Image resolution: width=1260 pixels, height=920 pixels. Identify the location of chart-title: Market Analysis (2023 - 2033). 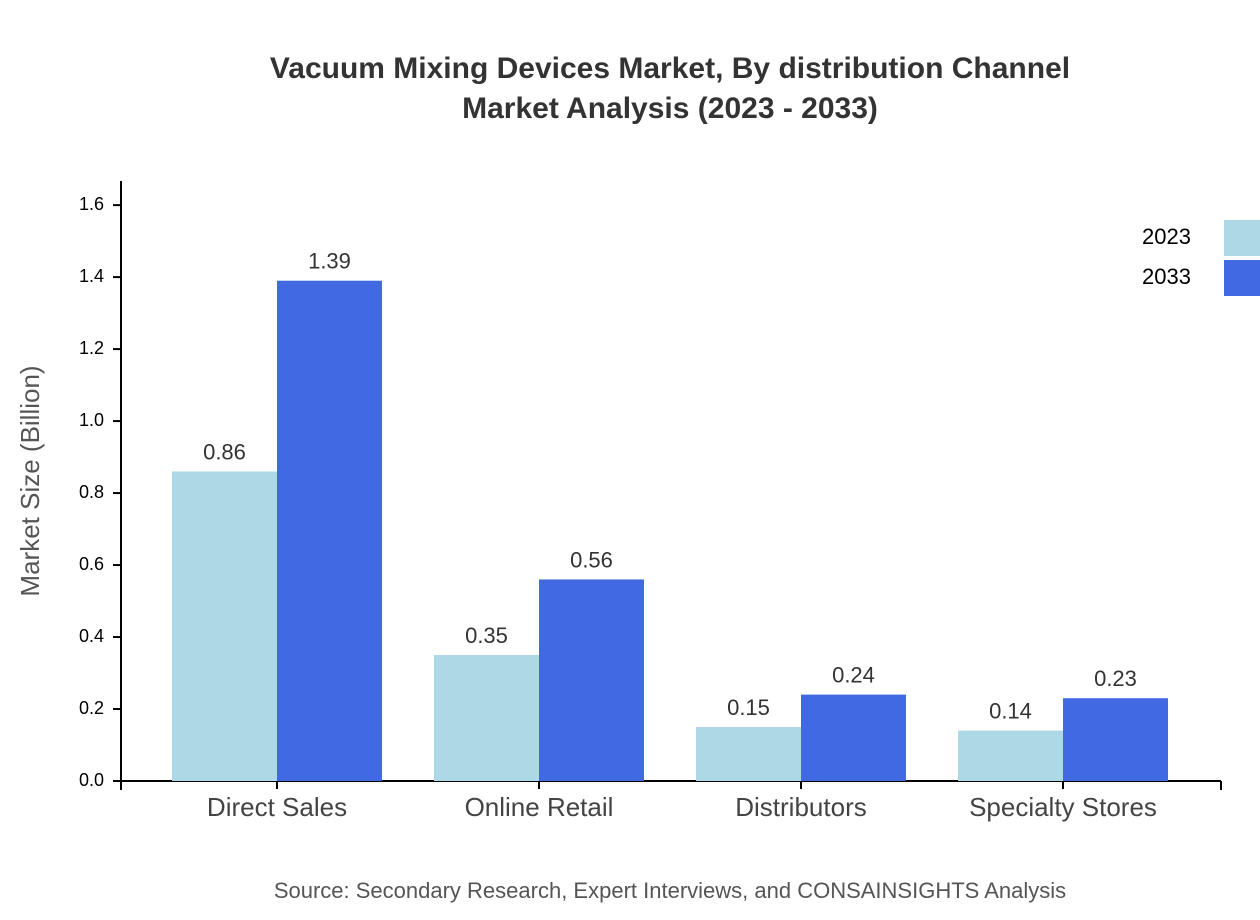
(670, 108).